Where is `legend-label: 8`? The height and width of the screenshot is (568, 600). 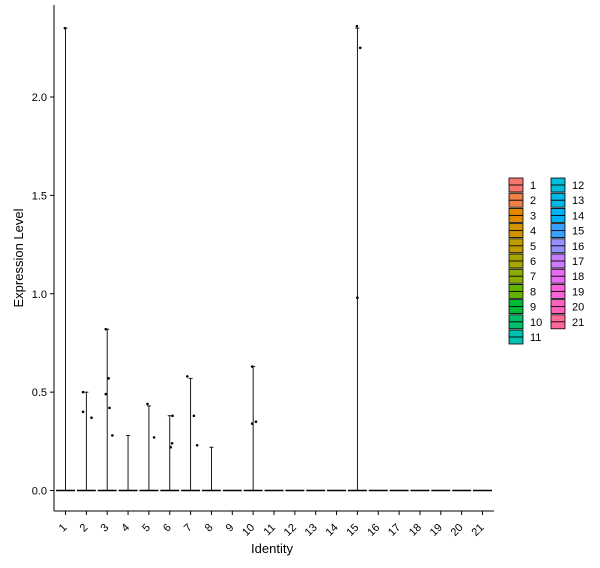
legend-label: 8 is located at coordinates (533, 292).